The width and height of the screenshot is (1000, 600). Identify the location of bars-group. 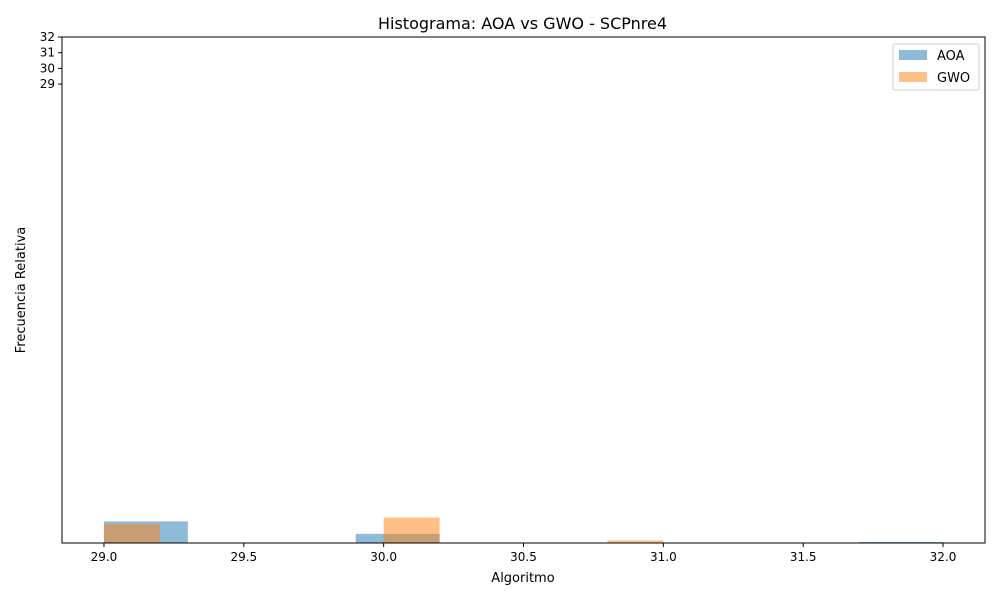
(523, 530).